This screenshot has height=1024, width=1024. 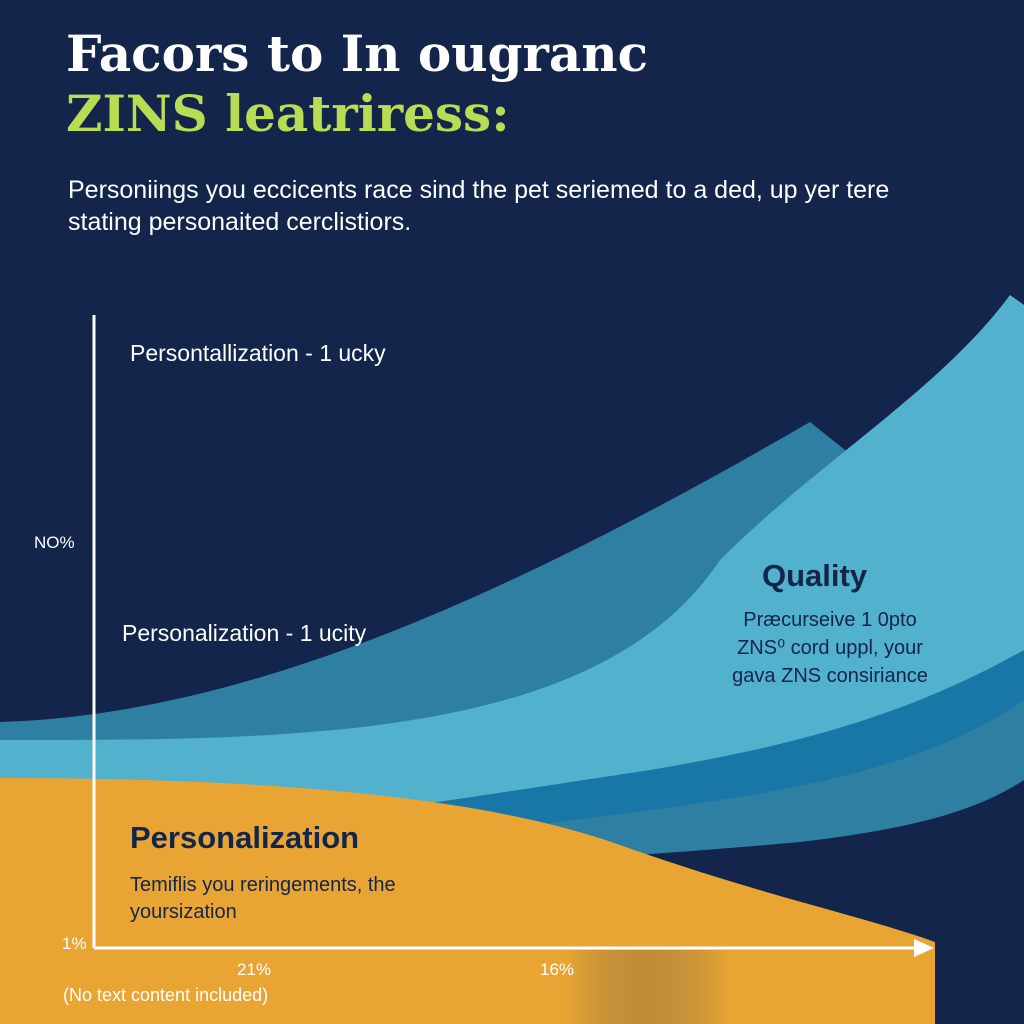 I want to click on title-line-1: Facors to In ougranc, so click(x=357, y=53).